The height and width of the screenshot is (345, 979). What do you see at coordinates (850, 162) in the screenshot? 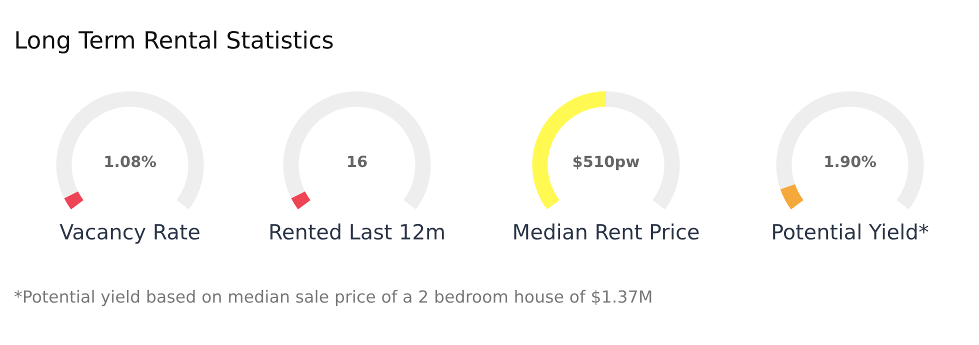
I see `text: 1.90%` at bounding box center [850, 162].